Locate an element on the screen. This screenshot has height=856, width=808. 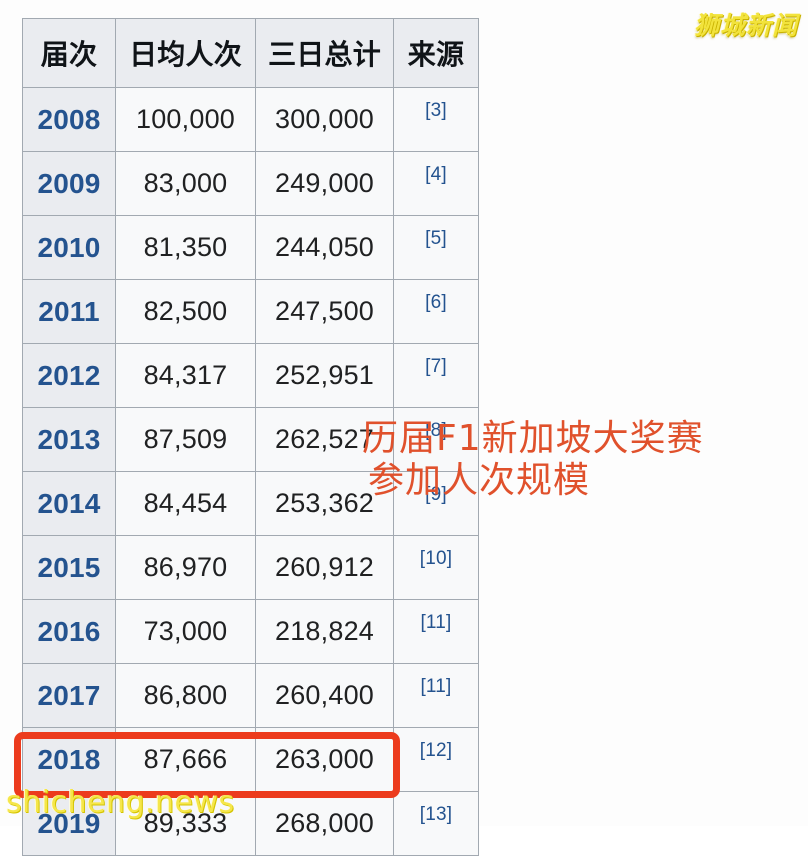
cell-three-day-total: 244,050 is located at coordinates (324, 247).